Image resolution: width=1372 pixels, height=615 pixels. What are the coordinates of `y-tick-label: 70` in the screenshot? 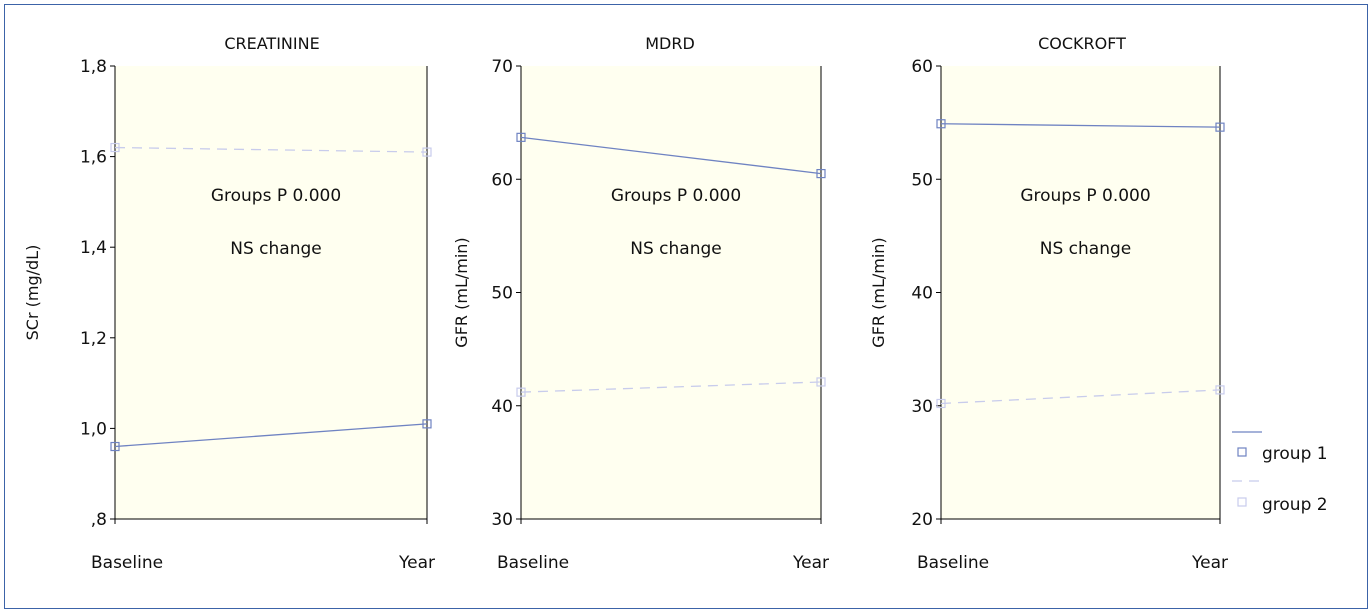 It's located at (502, 67).